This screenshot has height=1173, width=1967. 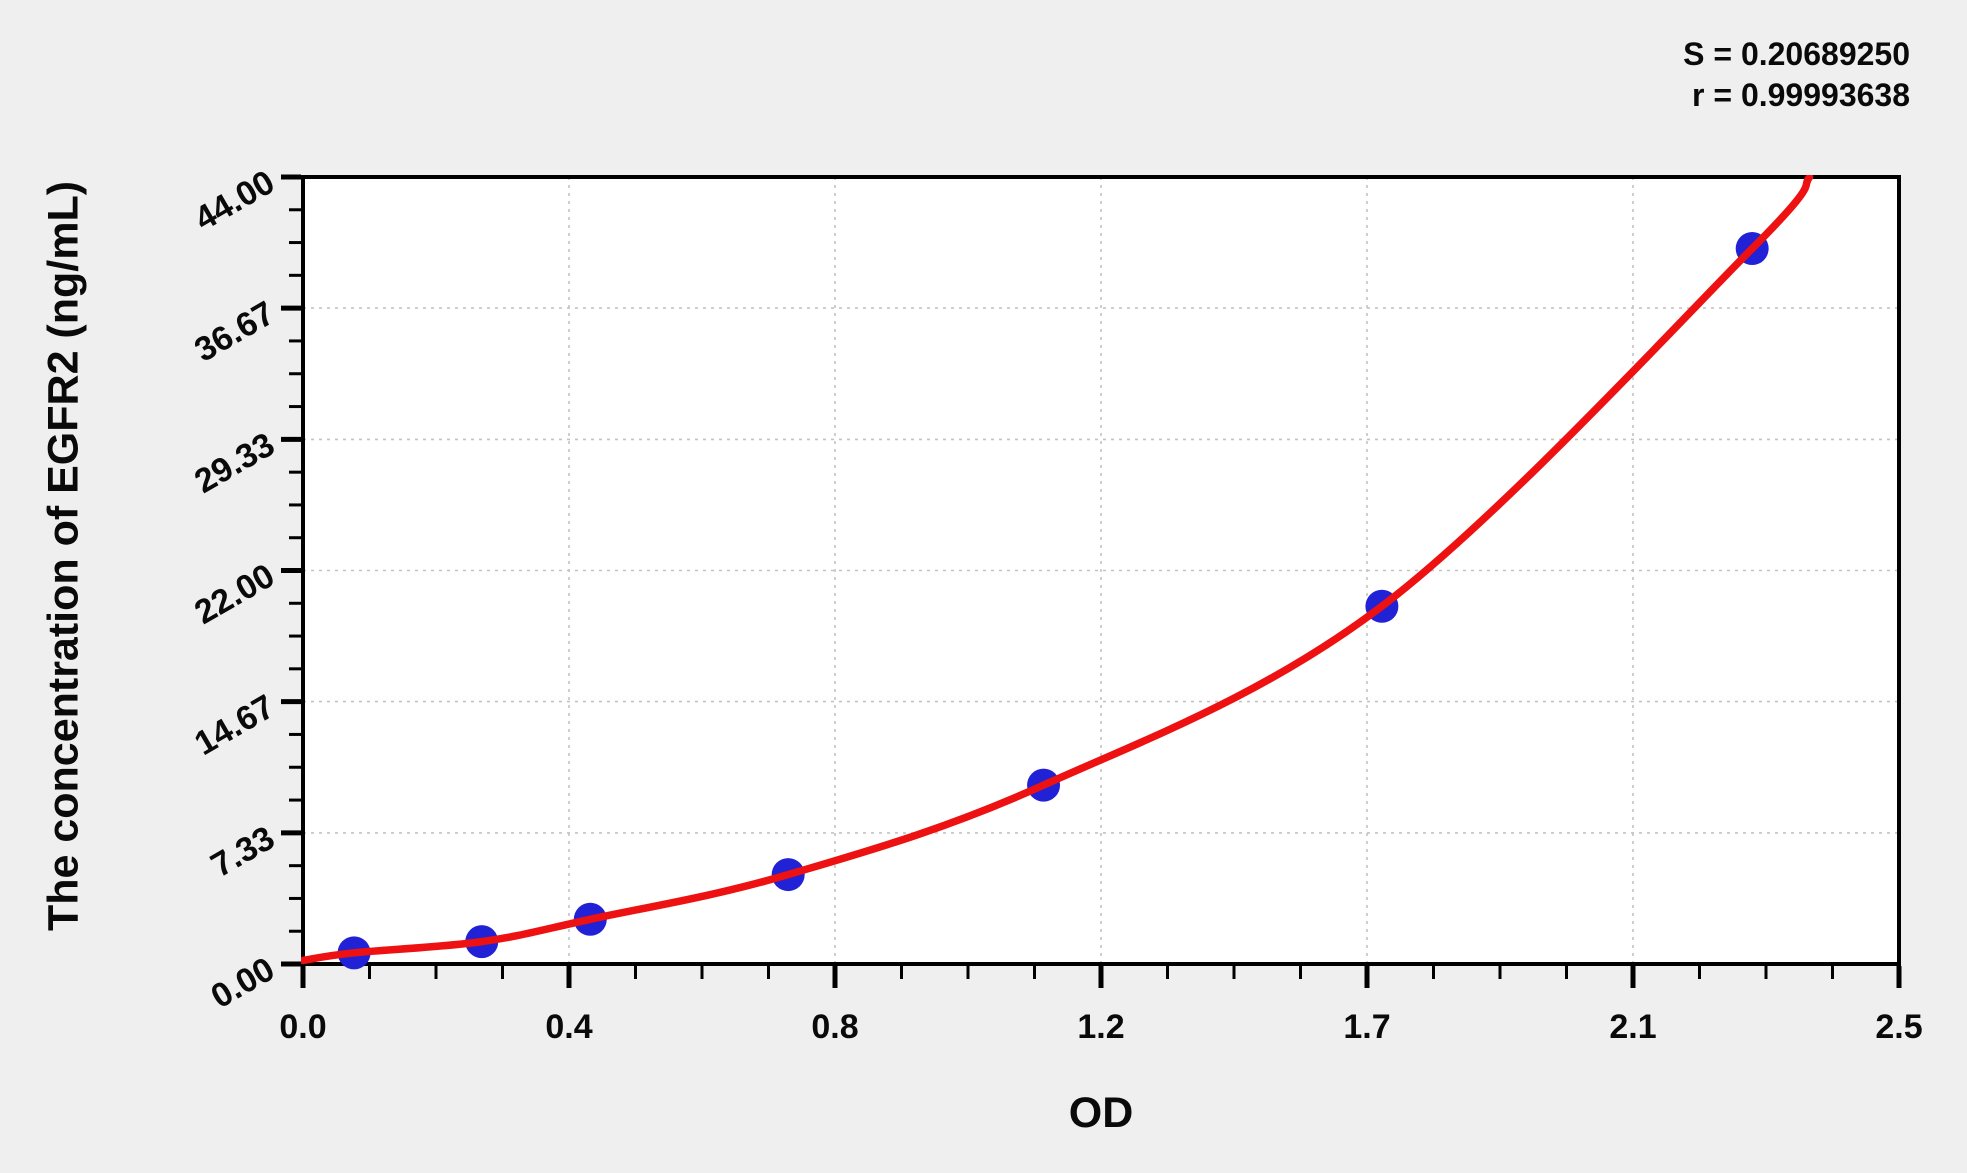 What do you see at coordinates (568, 1027) in the screenshot?
I see `x-tick-label: 0.4` at bounding box center [568, 1027].